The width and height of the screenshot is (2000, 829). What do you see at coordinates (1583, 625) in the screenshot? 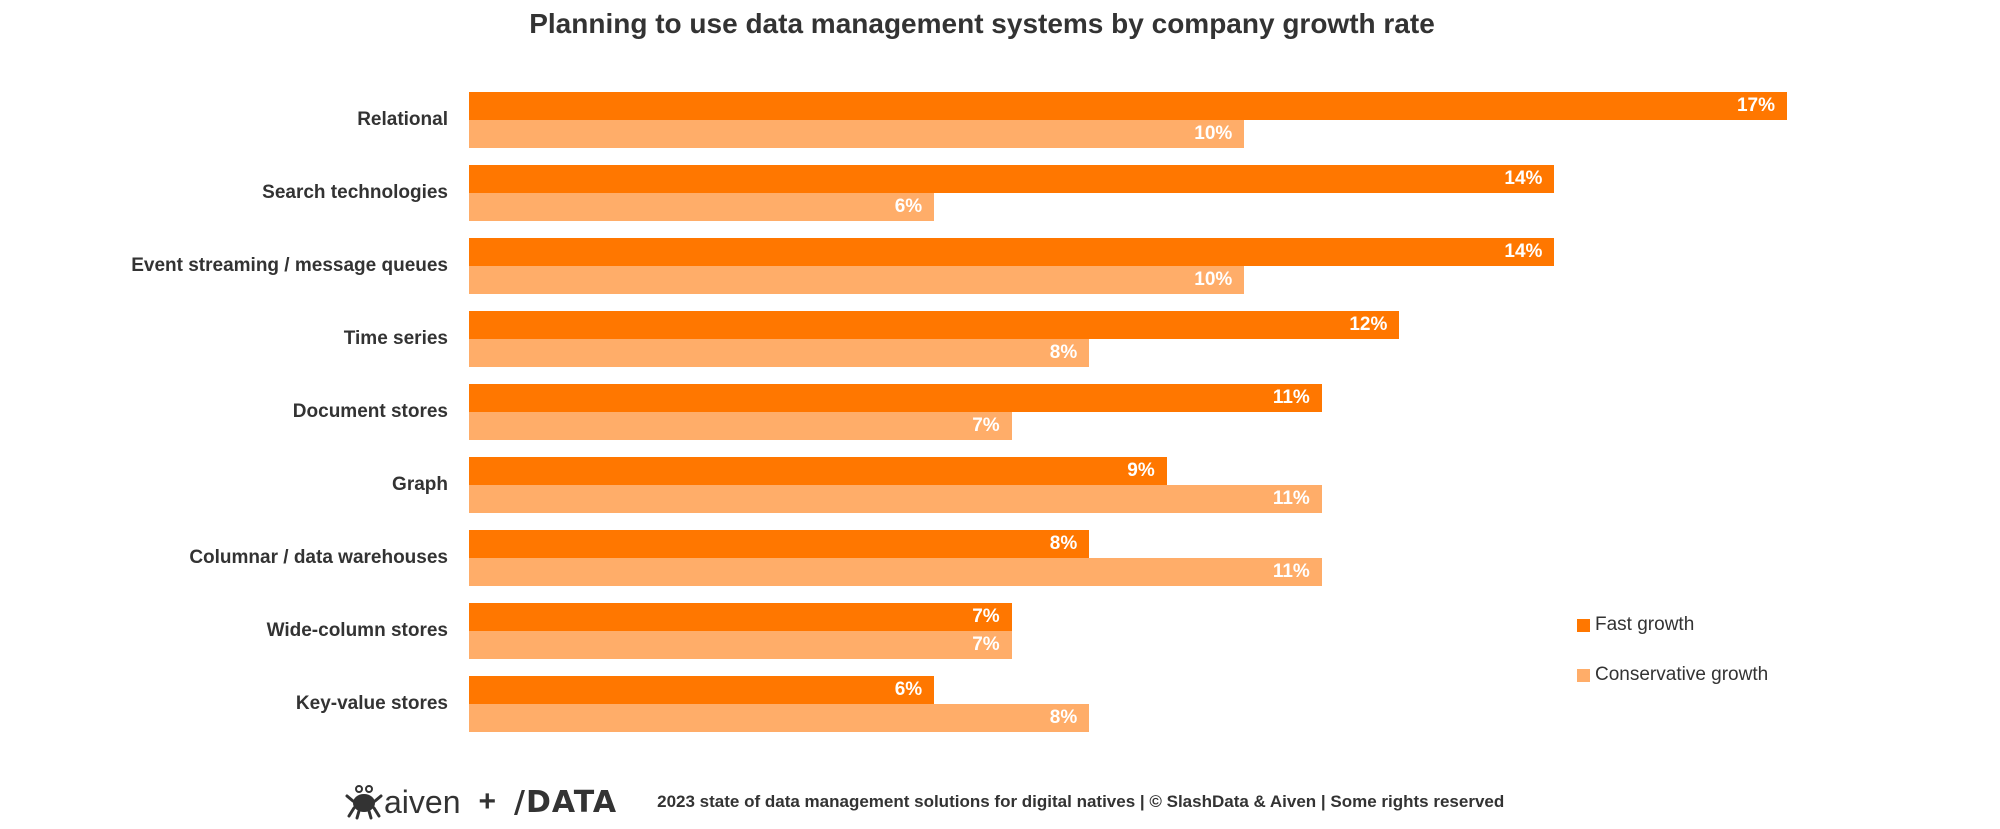
I see `legend-swatch-fast` at bounding box center [1583, 625].